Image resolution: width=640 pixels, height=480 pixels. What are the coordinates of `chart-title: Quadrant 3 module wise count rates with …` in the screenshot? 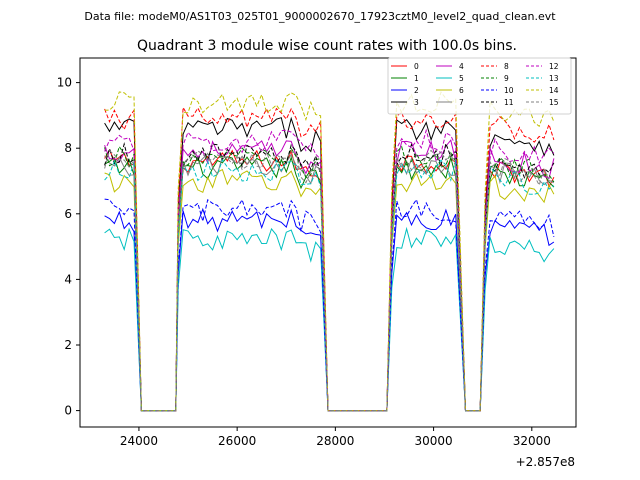 It's located at (327, 46).